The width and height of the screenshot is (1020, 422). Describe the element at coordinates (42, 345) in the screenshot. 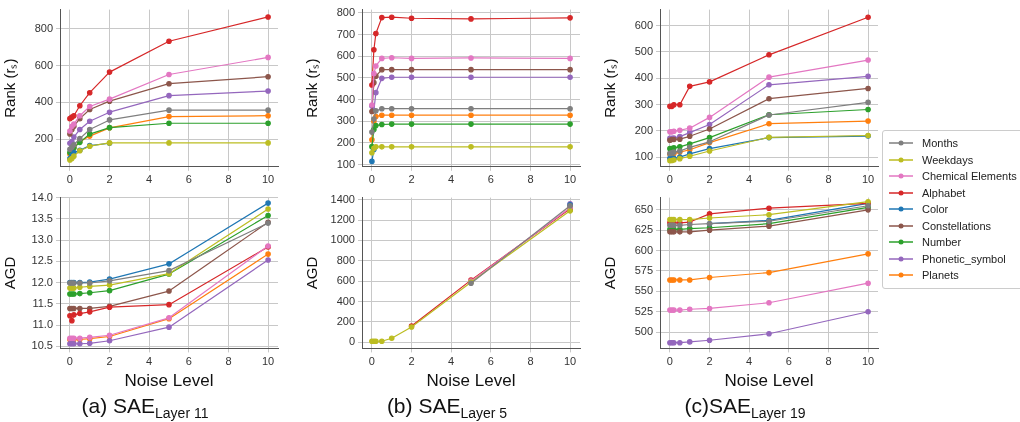

I see `y-tick-label: 10.5` at that location.